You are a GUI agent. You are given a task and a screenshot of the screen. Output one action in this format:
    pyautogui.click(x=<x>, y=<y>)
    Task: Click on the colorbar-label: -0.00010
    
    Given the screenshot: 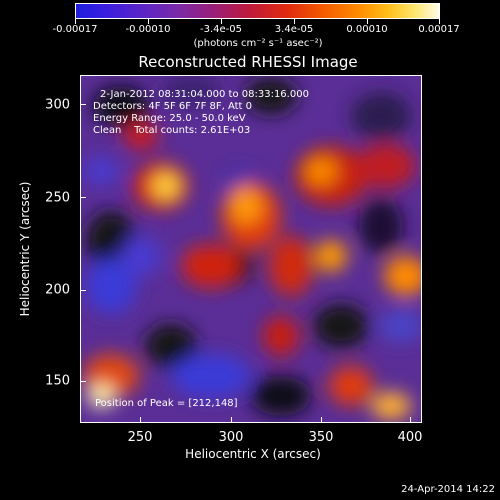 What is the action you would take?
    pyautogui.click(x=148, y=29)
    